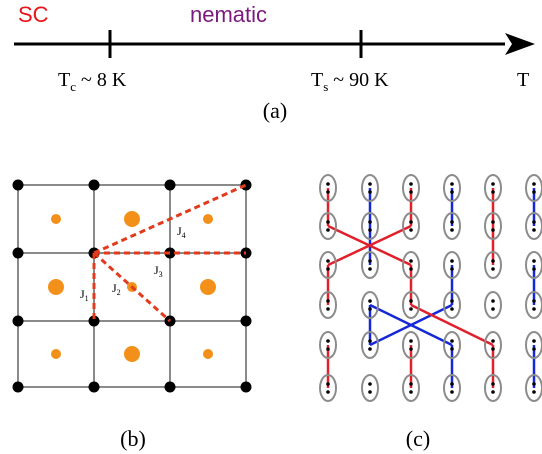  Describe the element at coordinates (418, 438) in the screenshot. I see `caption-c: (c)` at that location.